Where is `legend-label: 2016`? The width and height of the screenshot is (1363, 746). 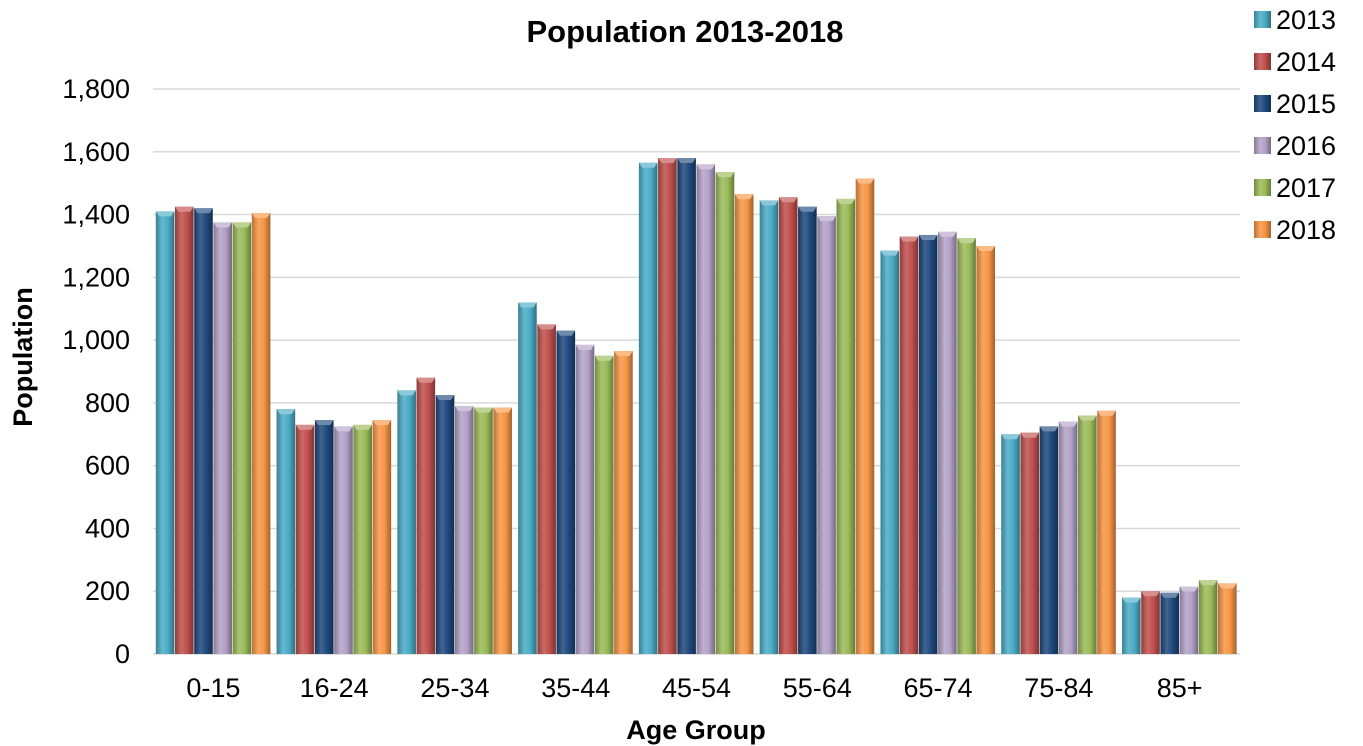 legend-label: 2016 is located at coordinates (1306, 146).